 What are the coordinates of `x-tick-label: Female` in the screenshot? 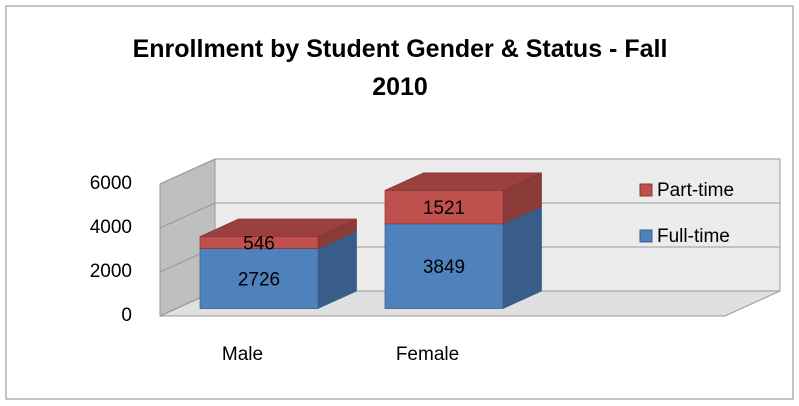 It's located at (427, 354).